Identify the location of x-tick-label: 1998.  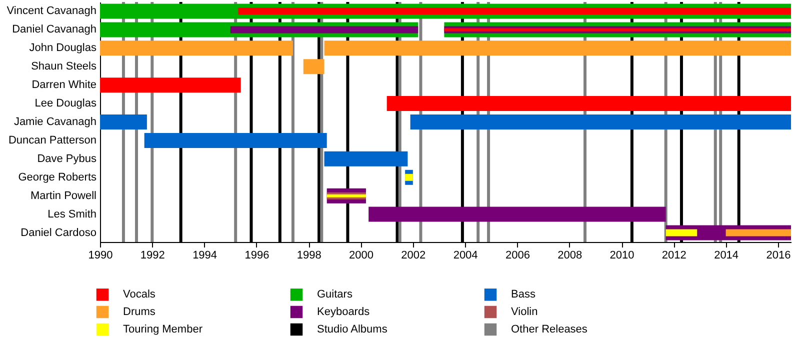
(309, 256).